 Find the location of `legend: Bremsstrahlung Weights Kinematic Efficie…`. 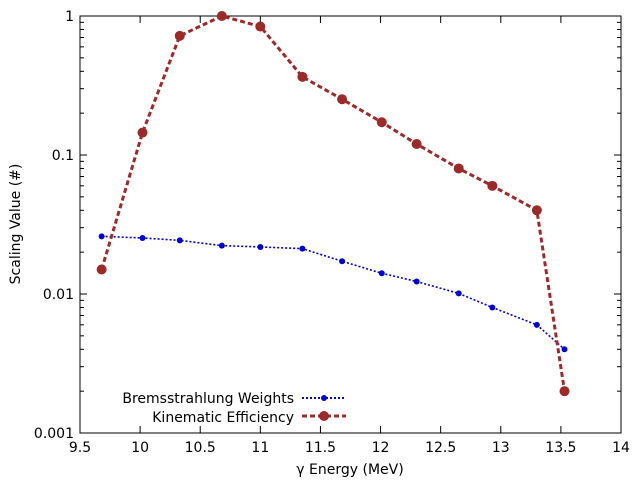

legend: Bremsstrahlung Weights Kinematic Efficie… is located at coordinates (234, 408).